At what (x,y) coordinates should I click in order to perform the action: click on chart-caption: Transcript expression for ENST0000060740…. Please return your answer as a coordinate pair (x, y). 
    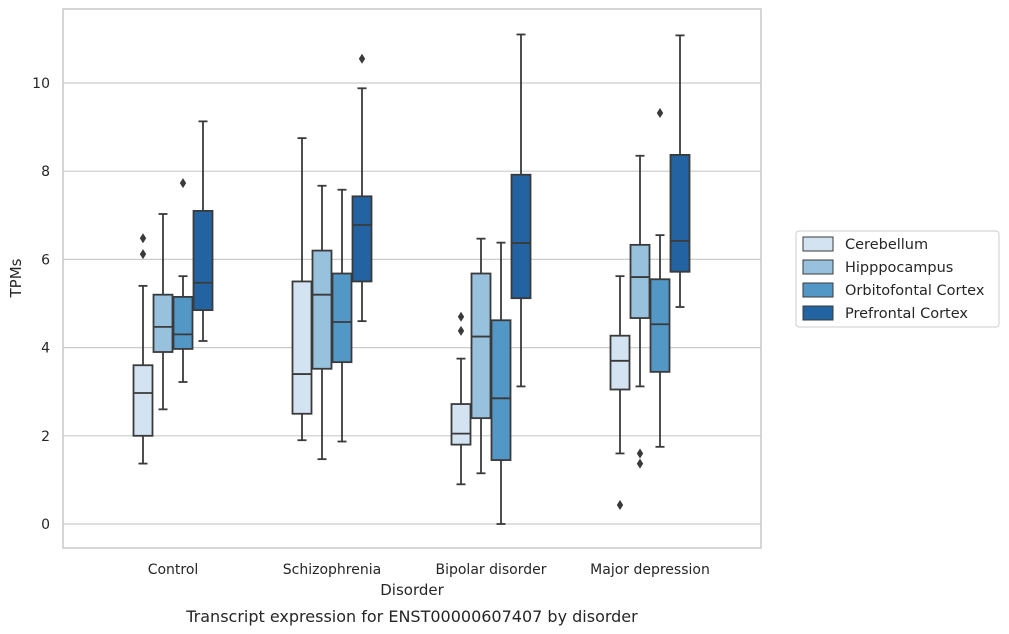
    Looking at the image, I should click on (411, 616).